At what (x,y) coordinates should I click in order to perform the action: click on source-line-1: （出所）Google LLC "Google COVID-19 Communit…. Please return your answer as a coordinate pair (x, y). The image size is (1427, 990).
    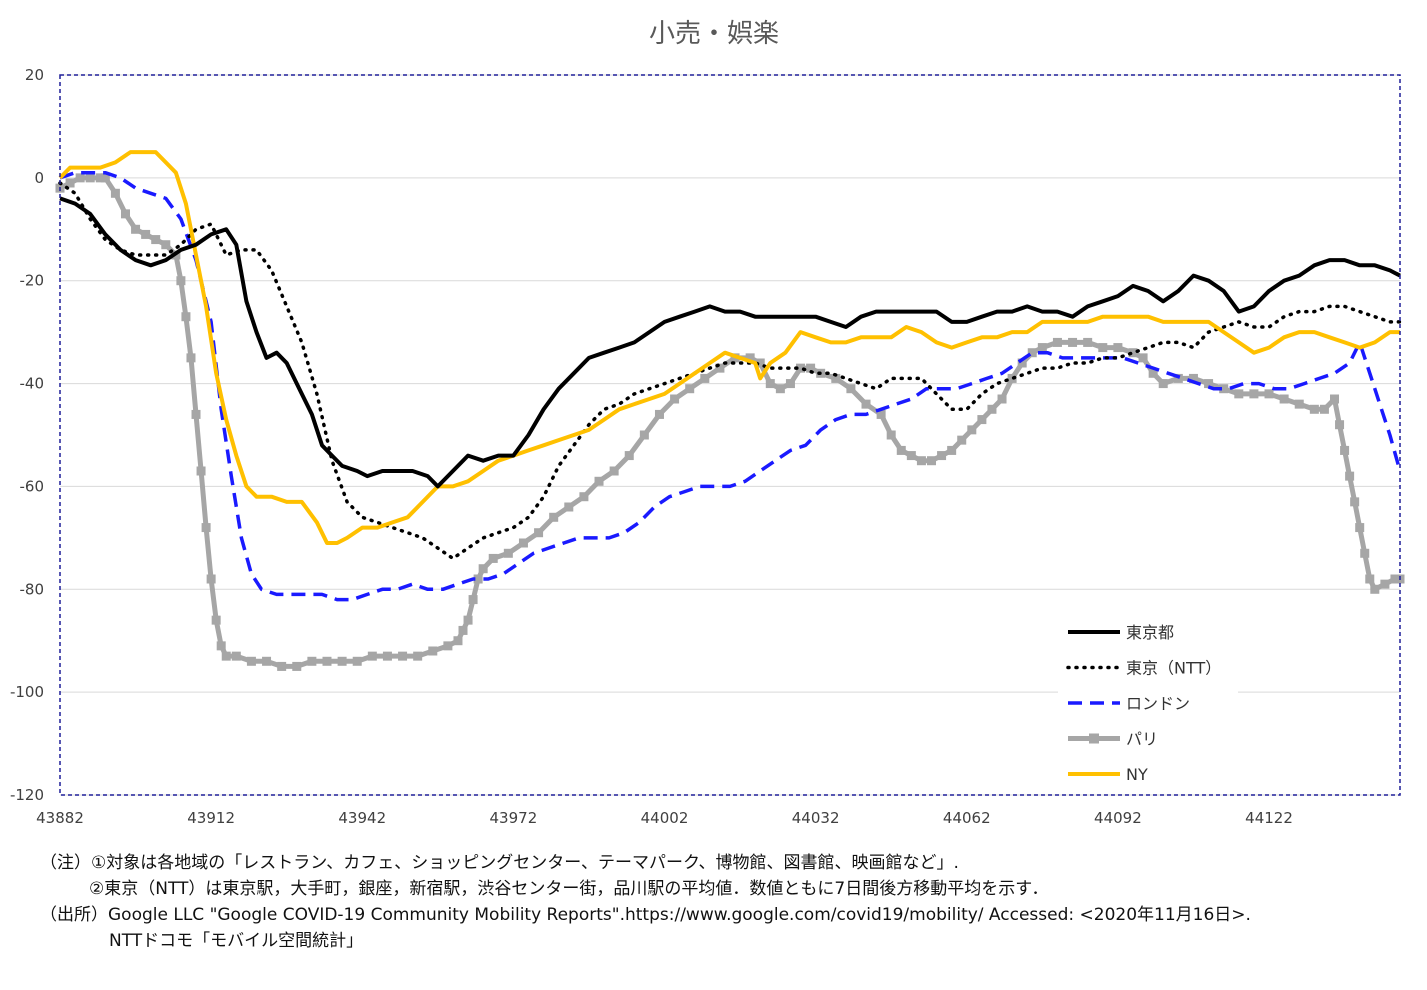
    Looking at the image, I should click on (645, 915).